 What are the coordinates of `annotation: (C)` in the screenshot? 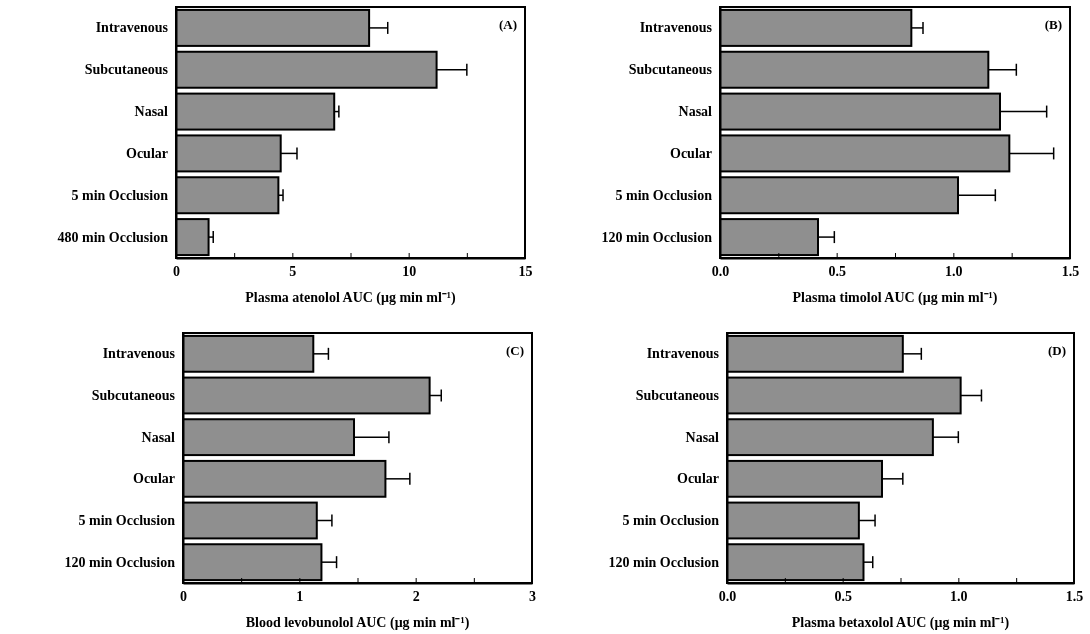 It's located at (514, 350).